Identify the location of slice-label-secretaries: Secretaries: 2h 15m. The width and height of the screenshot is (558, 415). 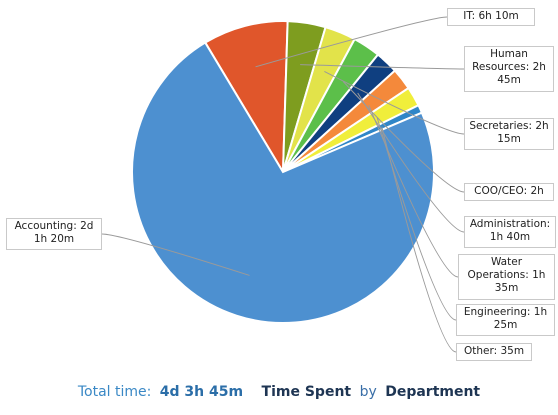
(509, 134).